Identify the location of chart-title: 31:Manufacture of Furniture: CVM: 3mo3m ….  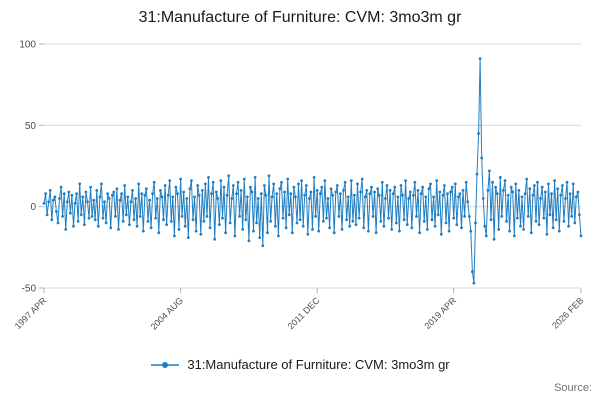
(300, 17).